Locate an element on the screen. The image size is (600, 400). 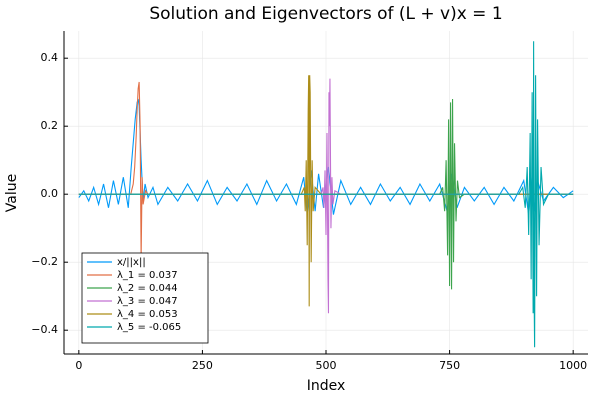
legend-label: x/||x|| is located at coordinates (131, 262).